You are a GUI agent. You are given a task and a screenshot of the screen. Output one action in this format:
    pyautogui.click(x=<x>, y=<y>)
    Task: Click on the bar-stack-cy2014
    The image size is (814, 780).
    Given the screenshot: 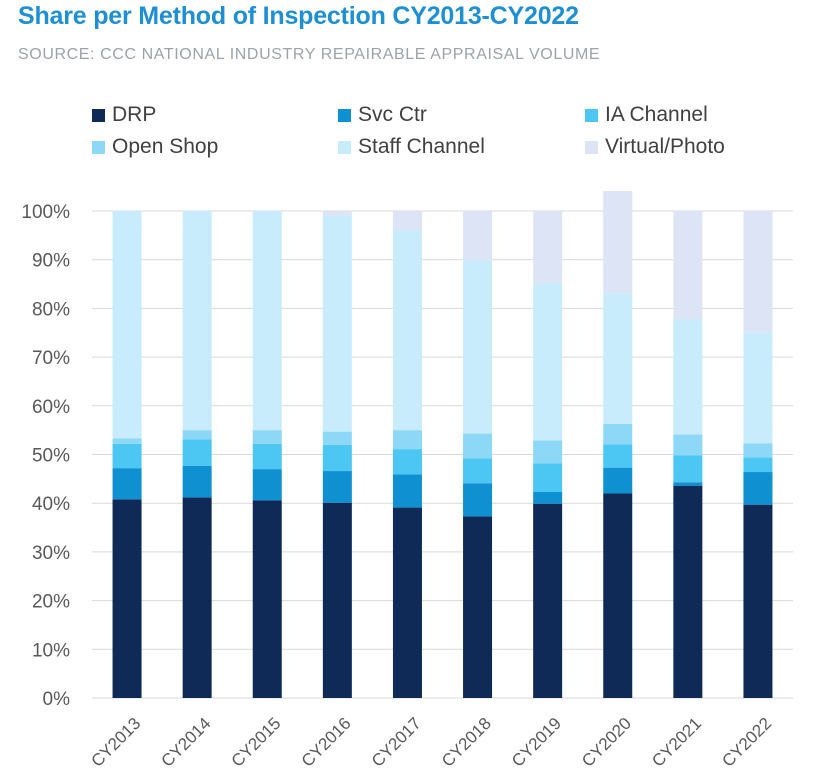 What is the action you would take?
    pyautogui.click(x=197, y=454)
    